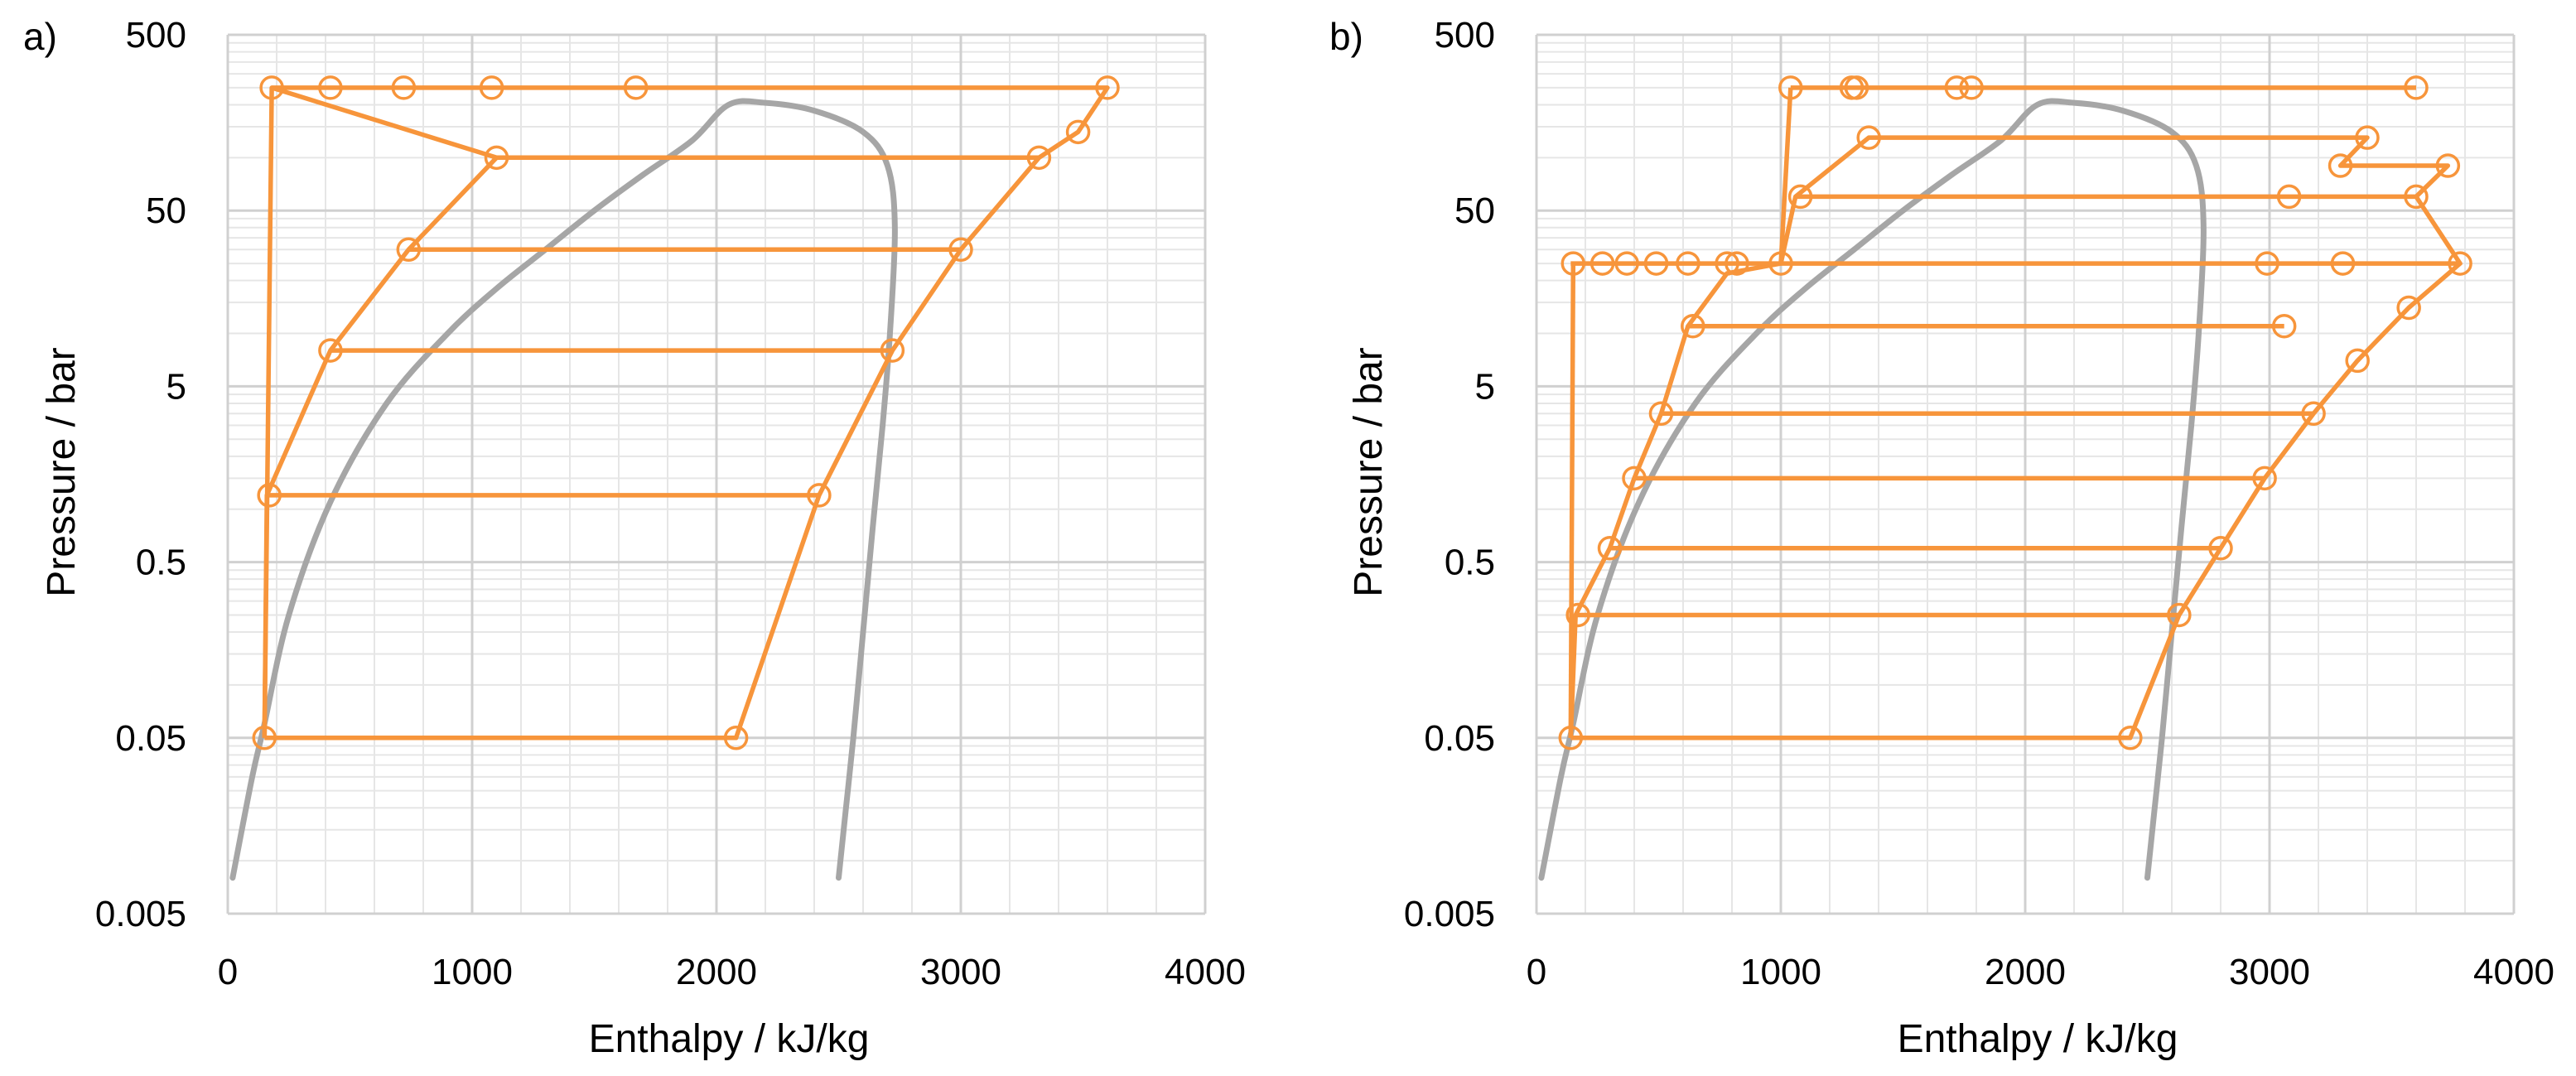 The width and height of the screenshot is (2576, 1076). I want to click on panel-label-a: a), so click(40, 37).